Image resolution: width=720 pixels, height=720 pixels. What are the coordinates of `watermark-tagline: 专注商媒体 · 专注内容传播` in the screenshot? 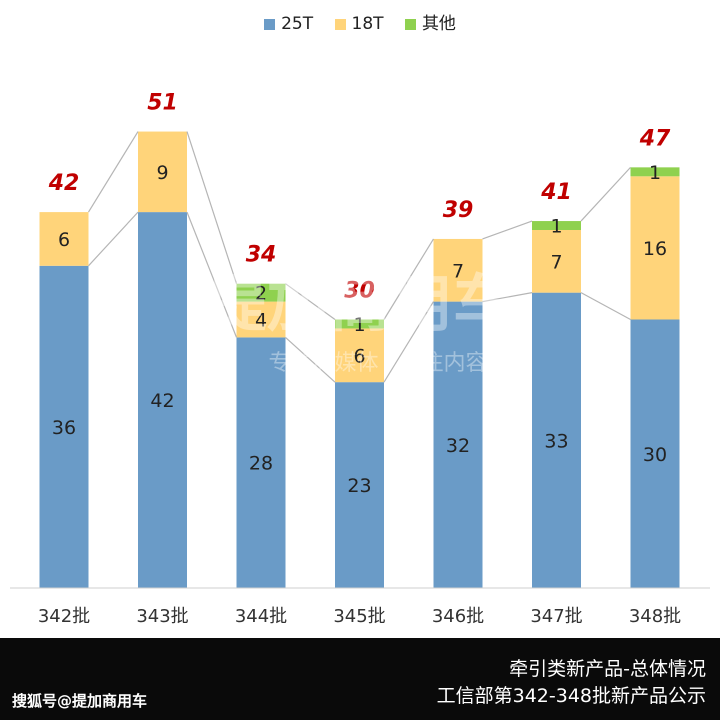 It's located at (400, 363).